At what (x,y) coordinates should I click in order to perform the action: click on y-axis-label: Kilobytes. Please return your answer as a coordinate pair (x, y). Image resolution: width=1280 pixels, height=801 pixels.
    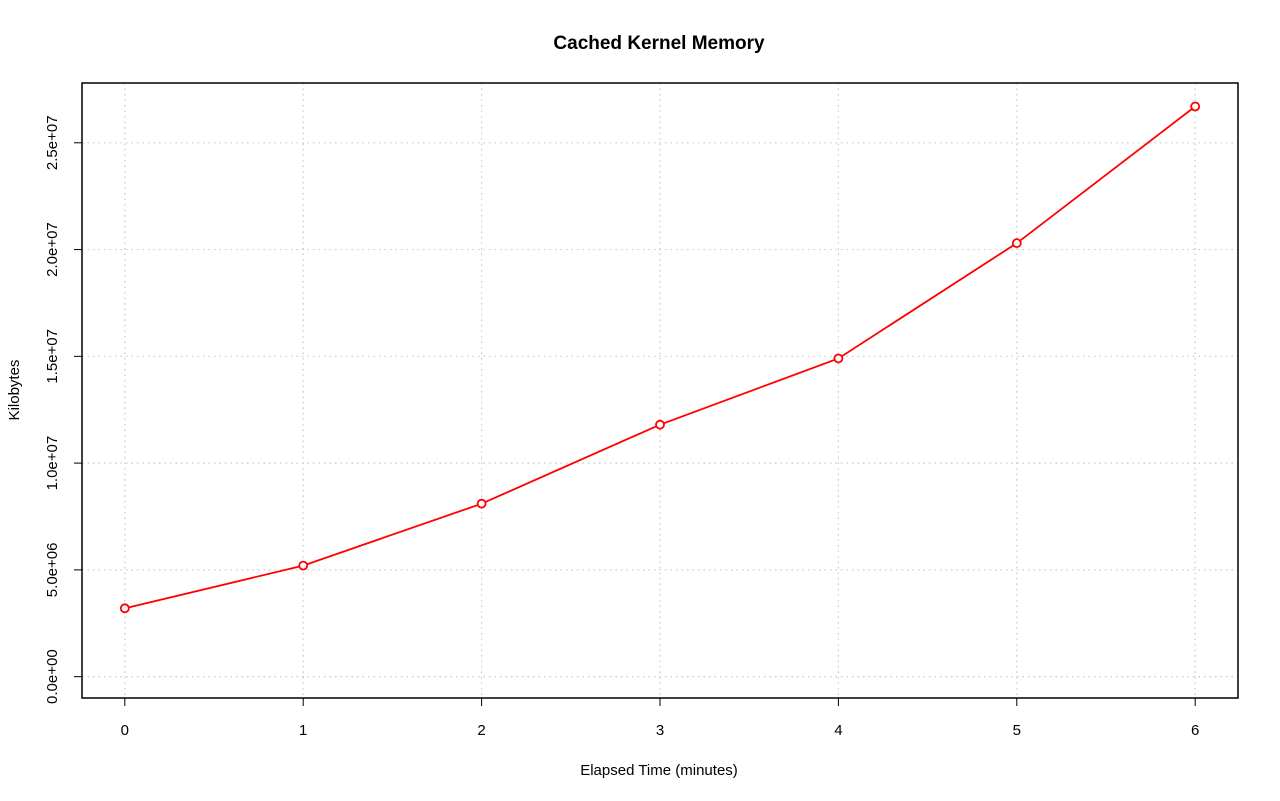
    Looking at the image, I should click on (14, 390).